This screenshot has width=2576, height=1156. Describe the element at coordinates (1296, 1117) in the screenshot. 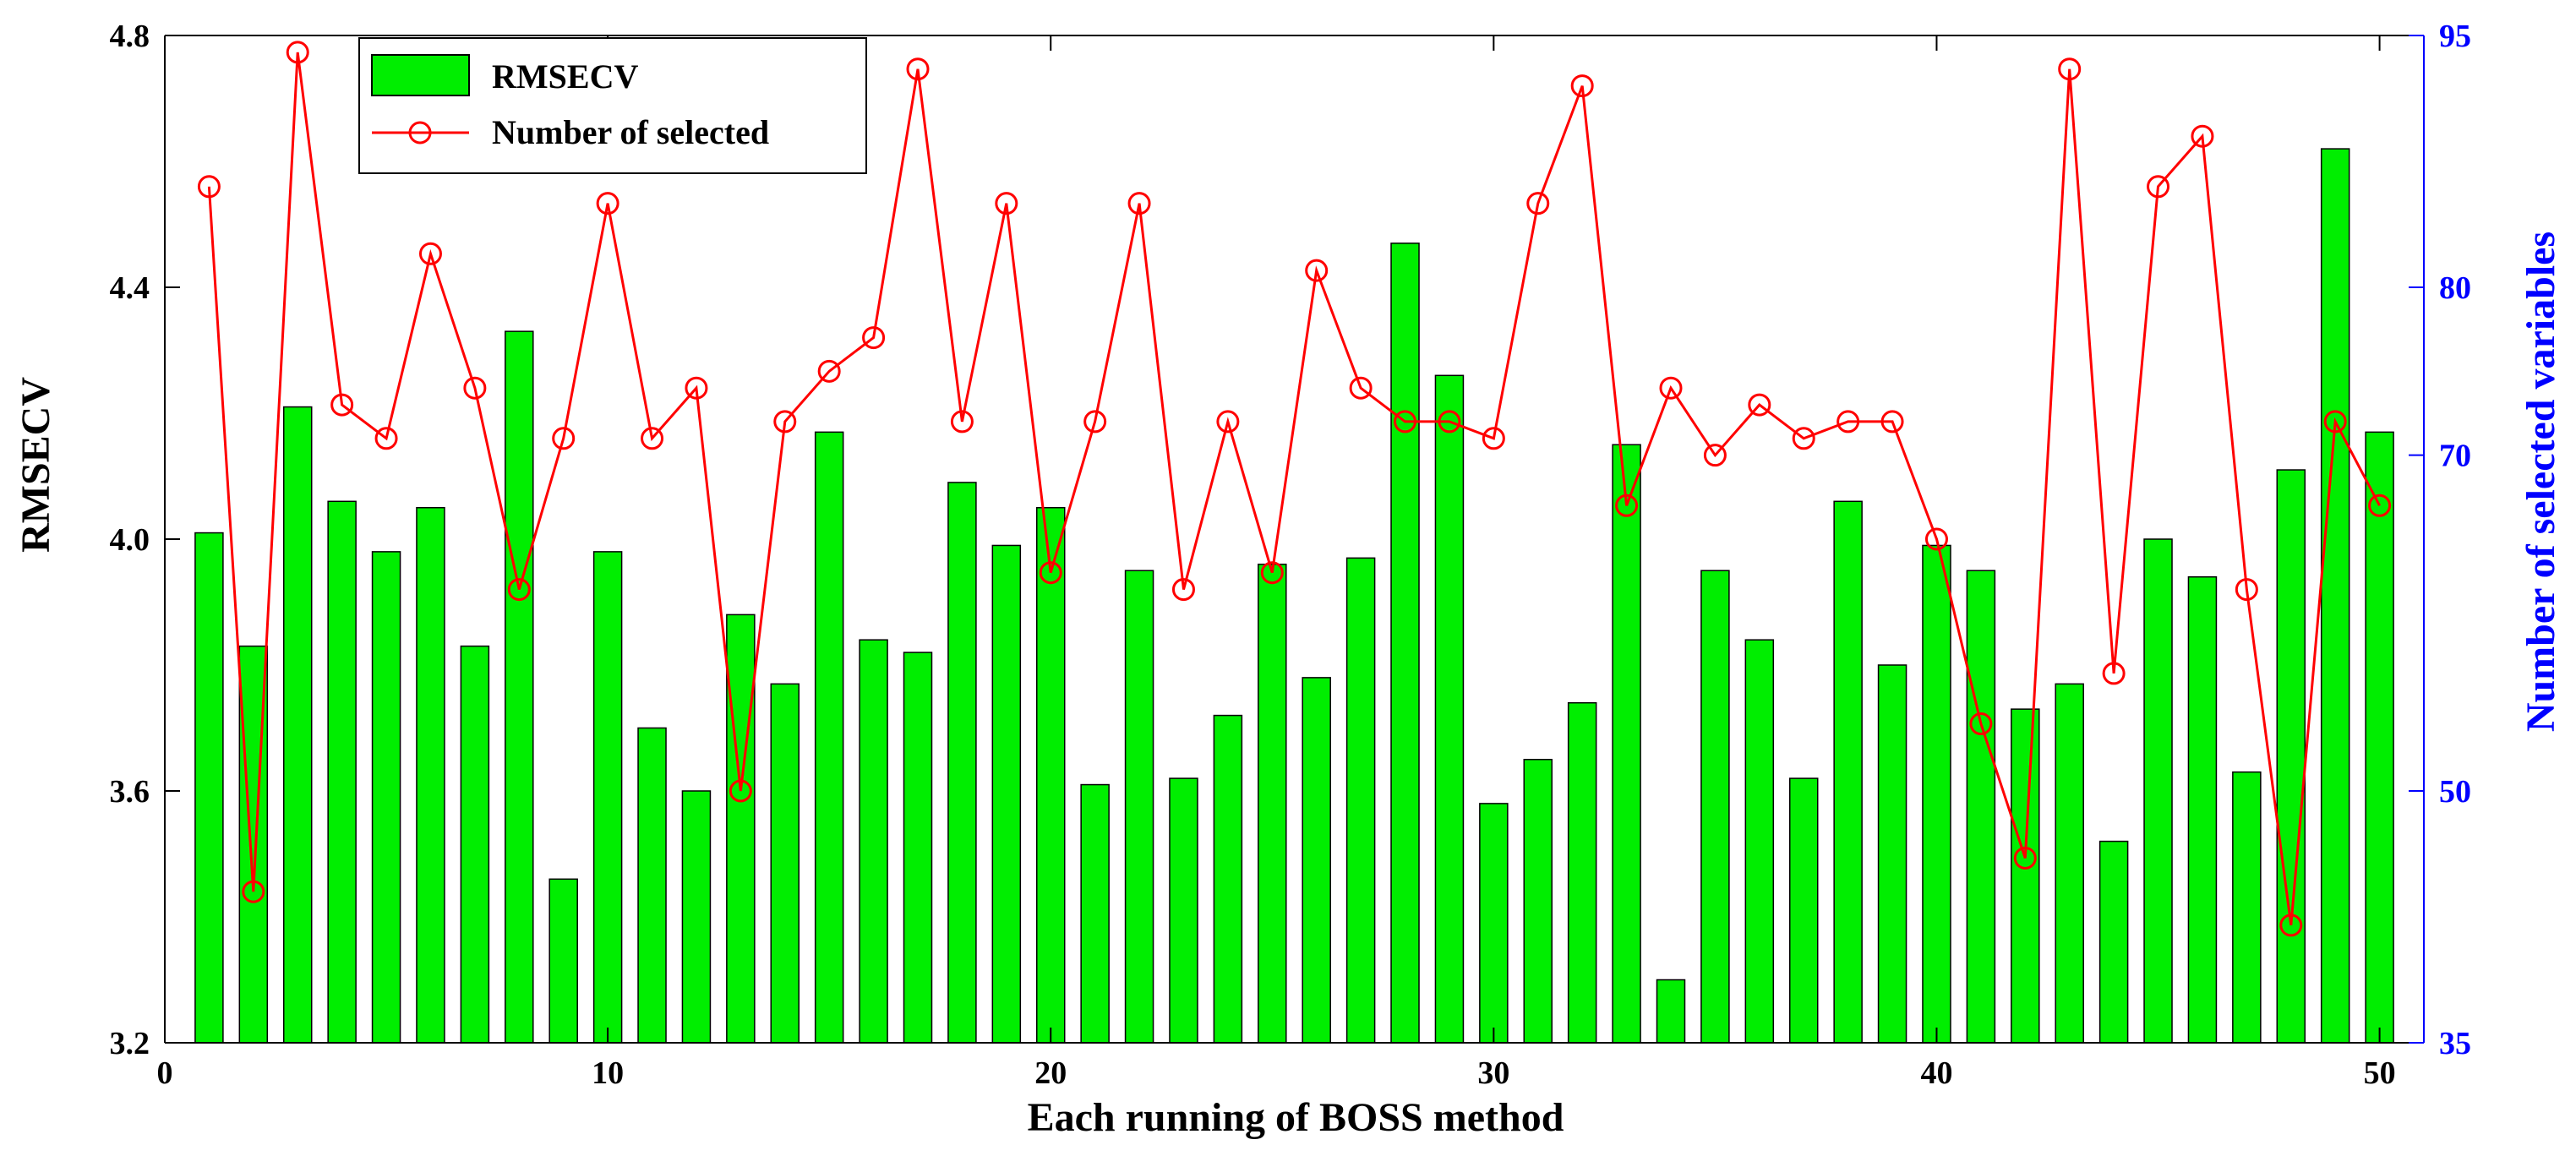

I see `x-axis-title: Each running of BOSS method` at that location.